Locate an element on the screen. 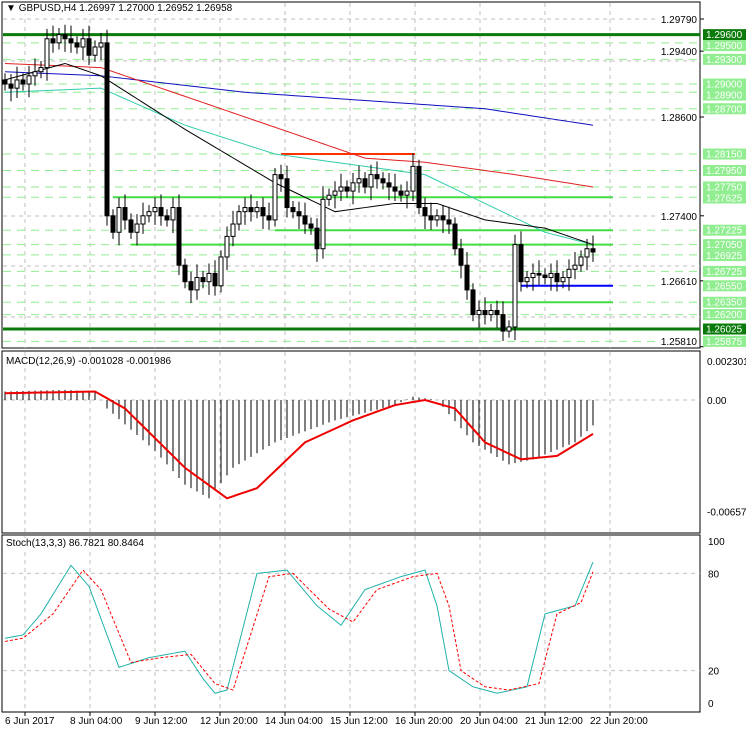  price-tick-label: 1.29790 is located at coordinates (679, 20).